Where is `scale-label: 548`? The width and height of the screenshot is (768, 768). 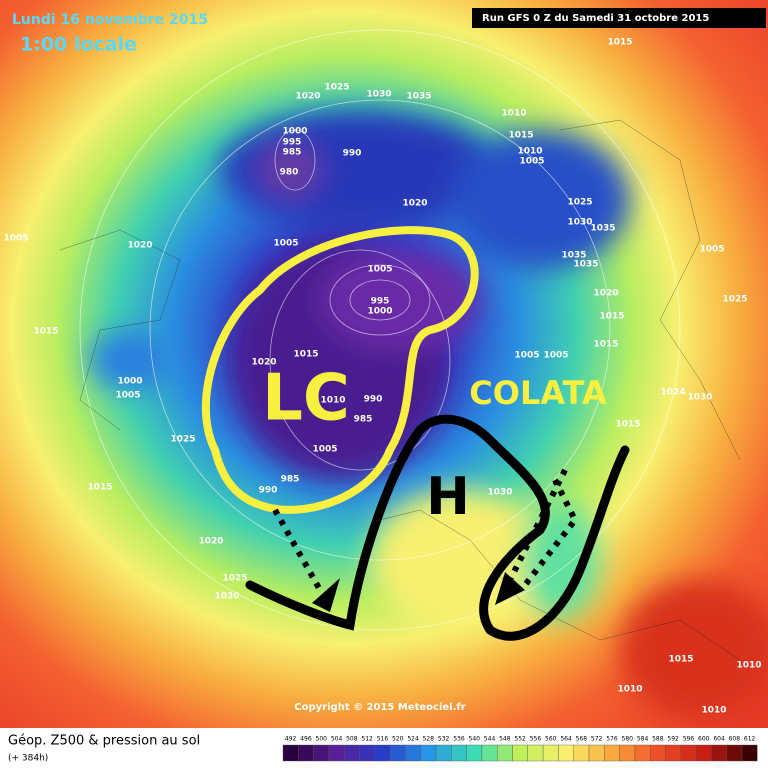
scale-label: 548 is located at coordinates (505, 739).